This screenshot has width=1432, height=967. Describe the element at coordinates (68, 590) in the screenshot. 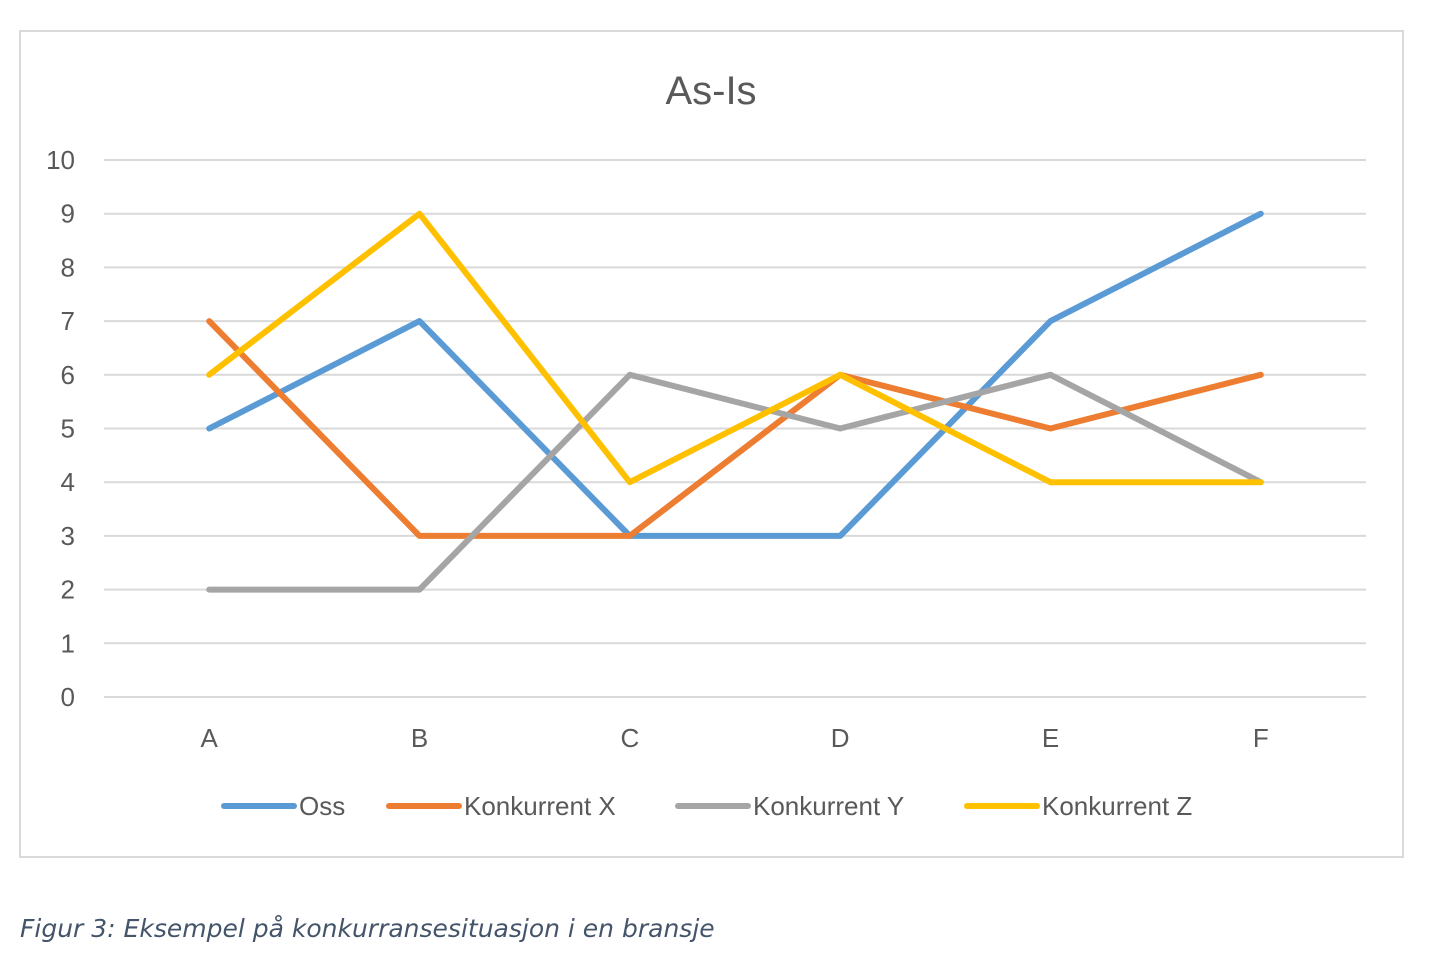

I see `y-tick-label: 2` at that location.